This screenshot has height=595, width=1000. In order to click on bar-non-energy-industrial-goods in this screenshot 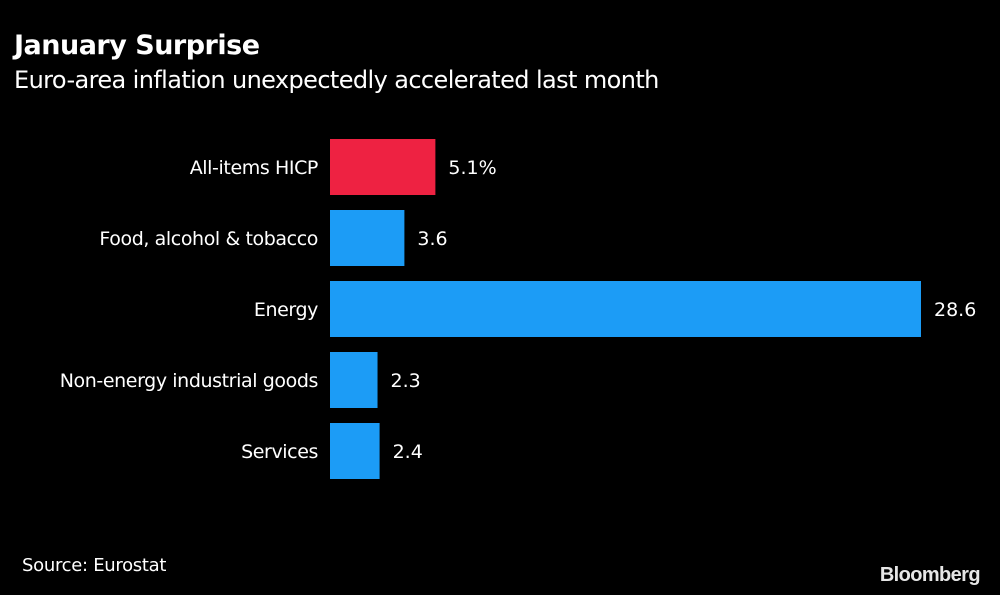, I will do `click(354, 380)`.